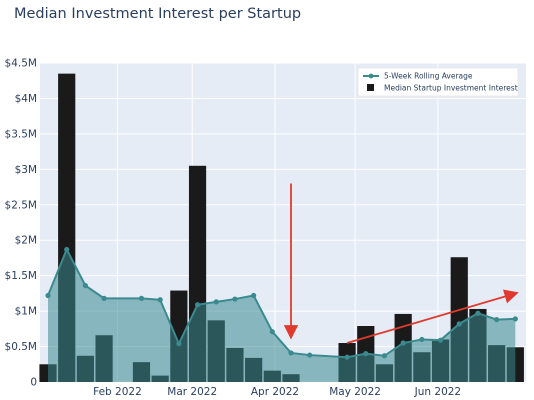  What do you see at coordinates (370, 87) in the screenshot?
I see `legend-bar-swatch` at bounding box center [370, 87].